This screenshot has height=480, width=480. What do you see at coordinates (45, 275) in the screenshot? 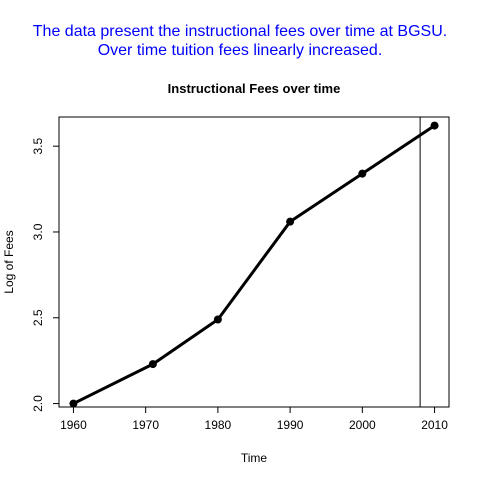
I see `y-axis: 2.0 2.5 3.0 3.5` at bounding box center [45, 275].